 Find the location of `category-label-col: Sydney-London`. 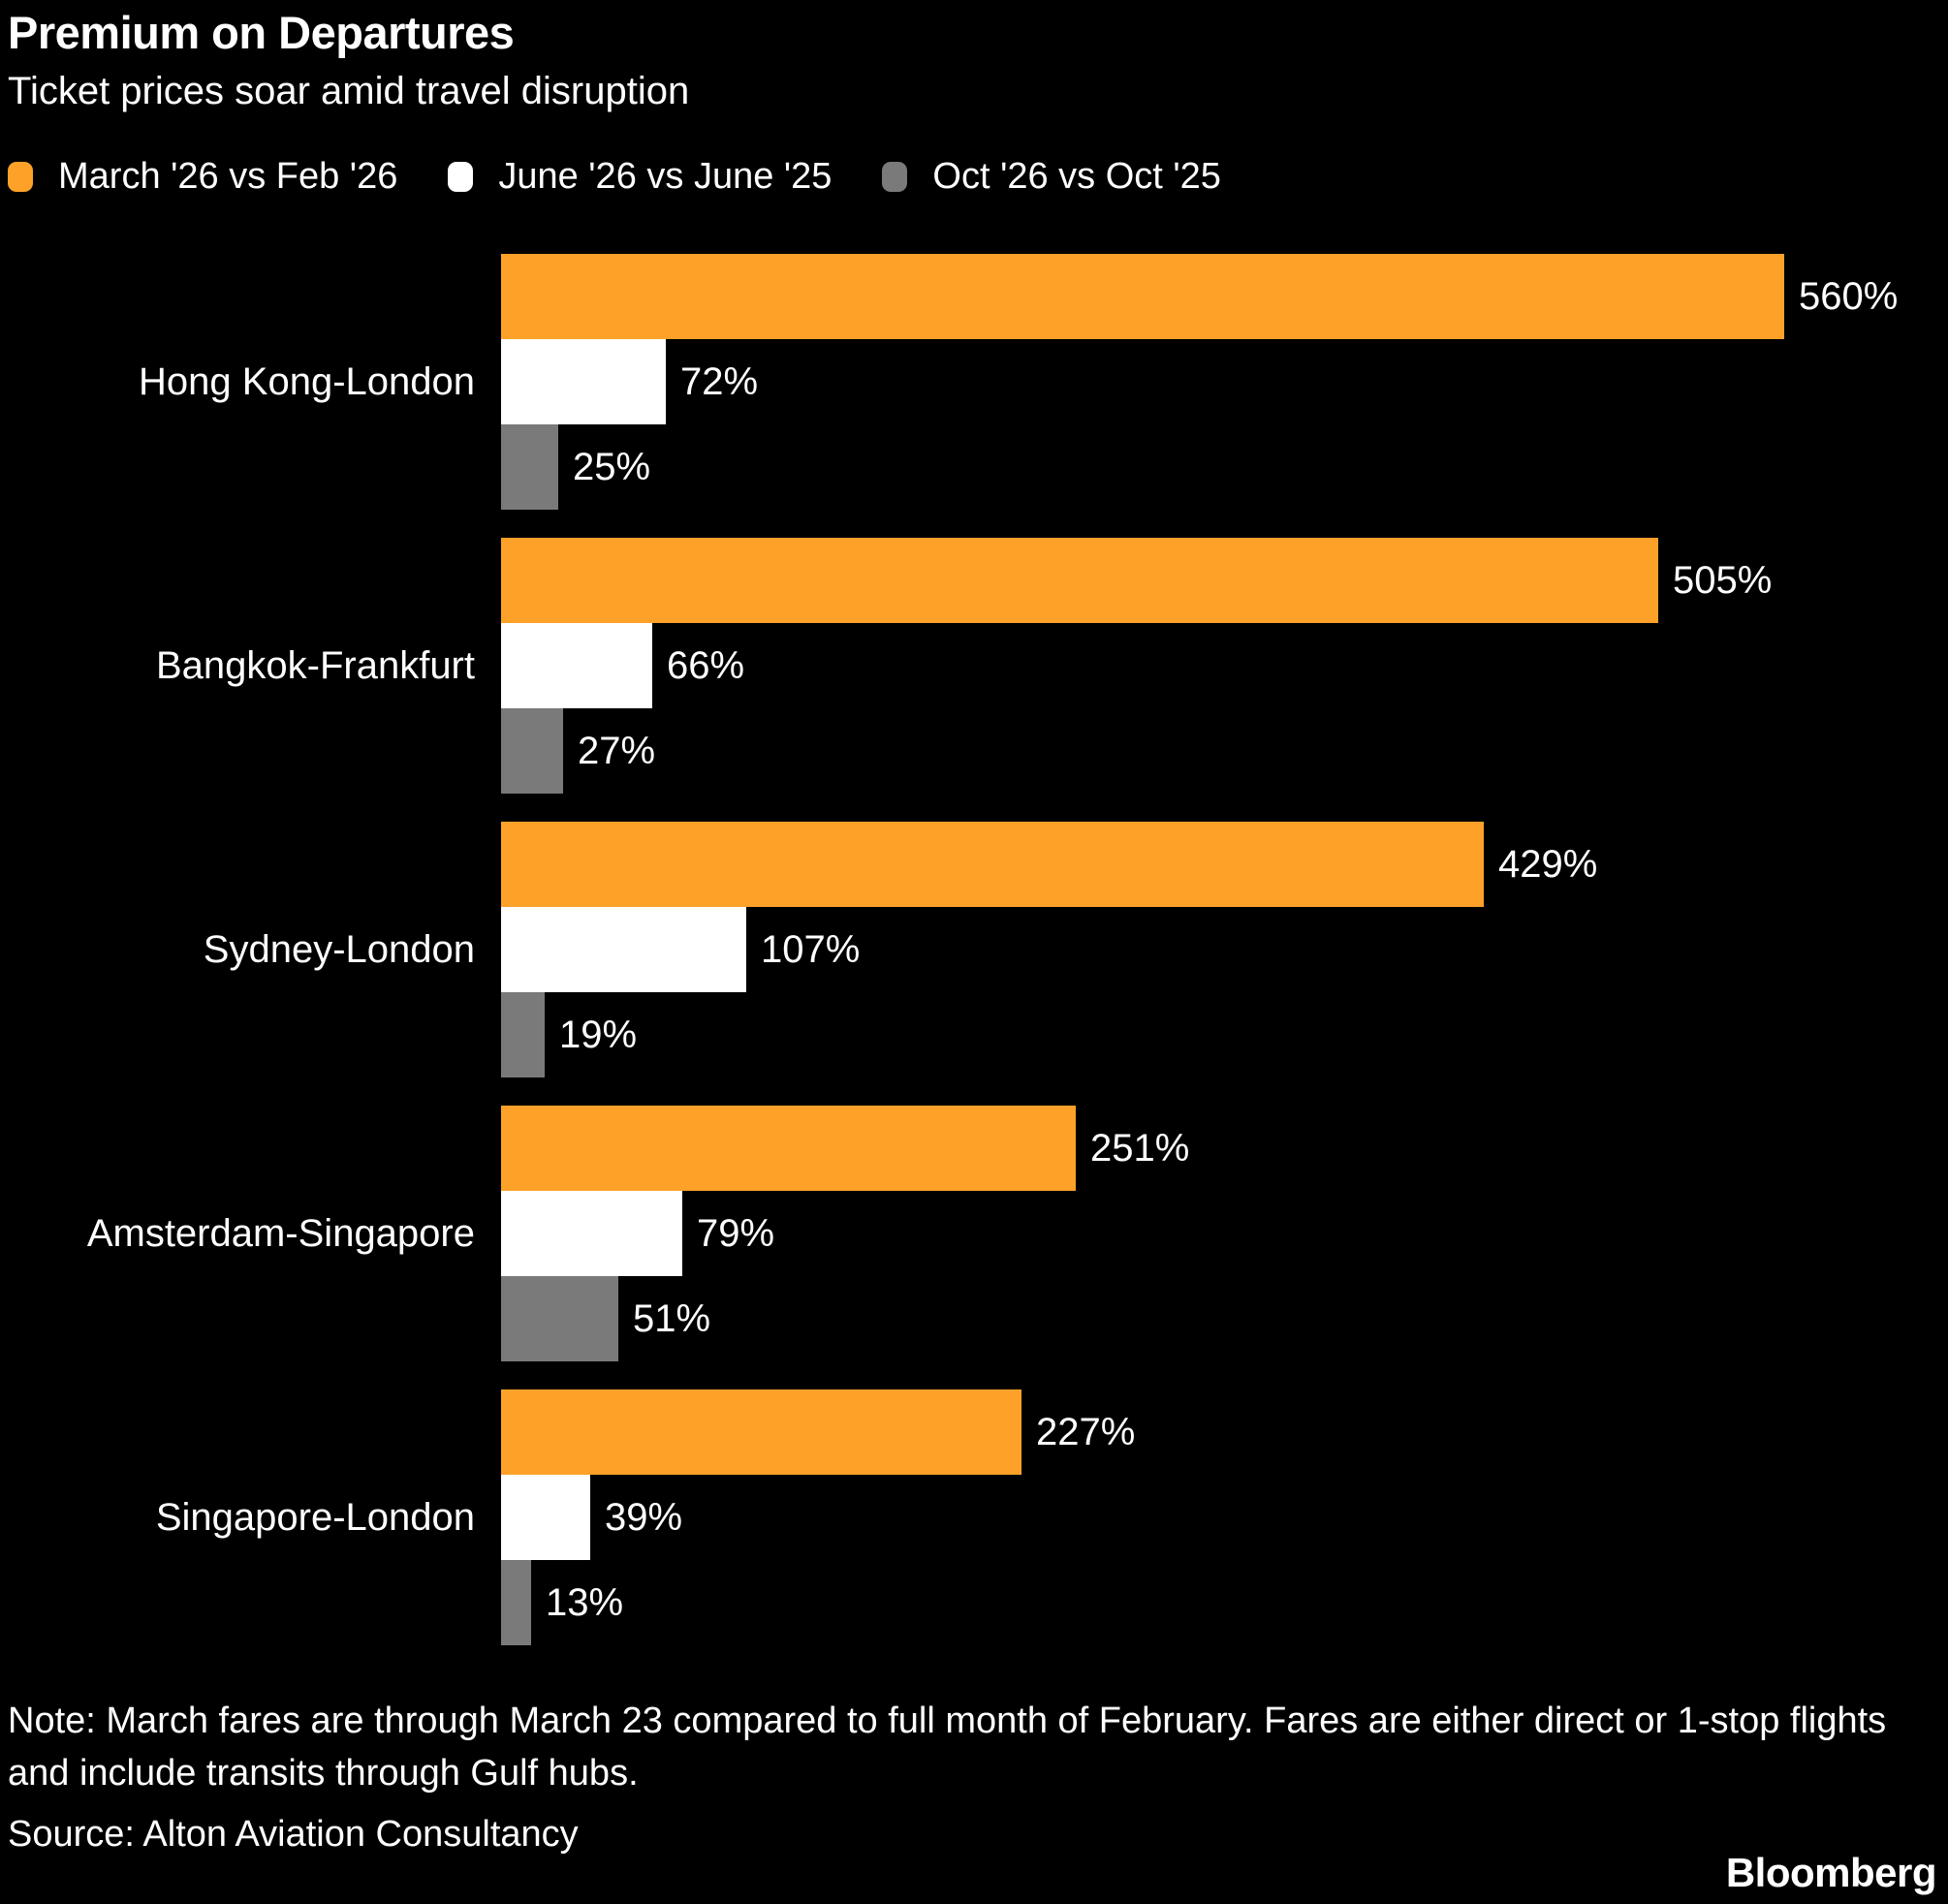

category-label-col: Sydney-London is located at coordinates (255, 950).